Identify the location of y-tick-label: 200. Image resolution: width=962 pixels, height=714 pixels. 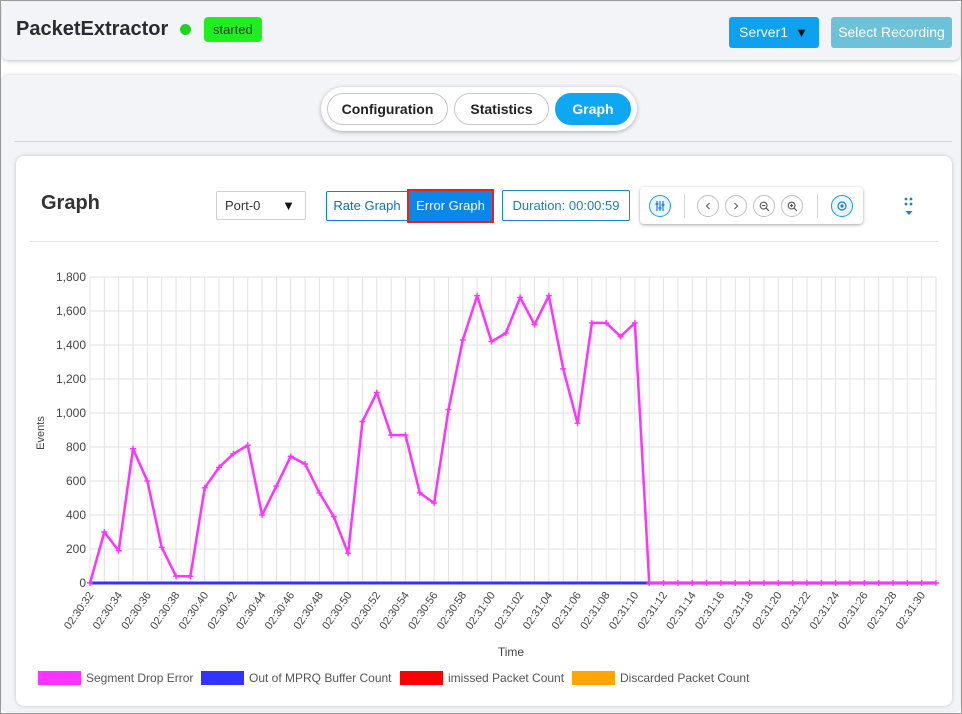
(76, 549).